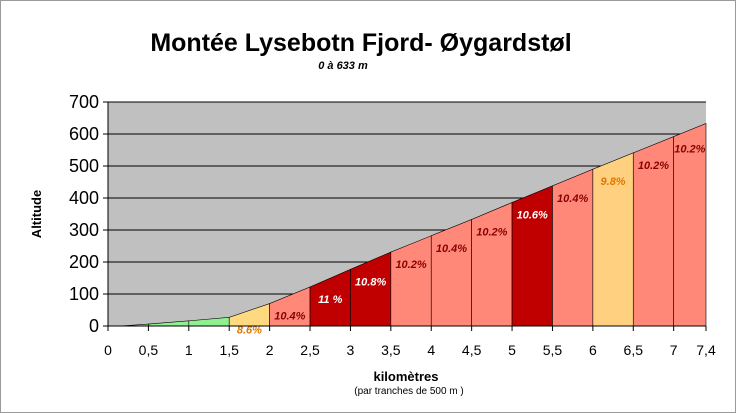 The height and width of the screenshot is (413, 736). I want to click on x-tick-label: 1,5, so click(229, 350).